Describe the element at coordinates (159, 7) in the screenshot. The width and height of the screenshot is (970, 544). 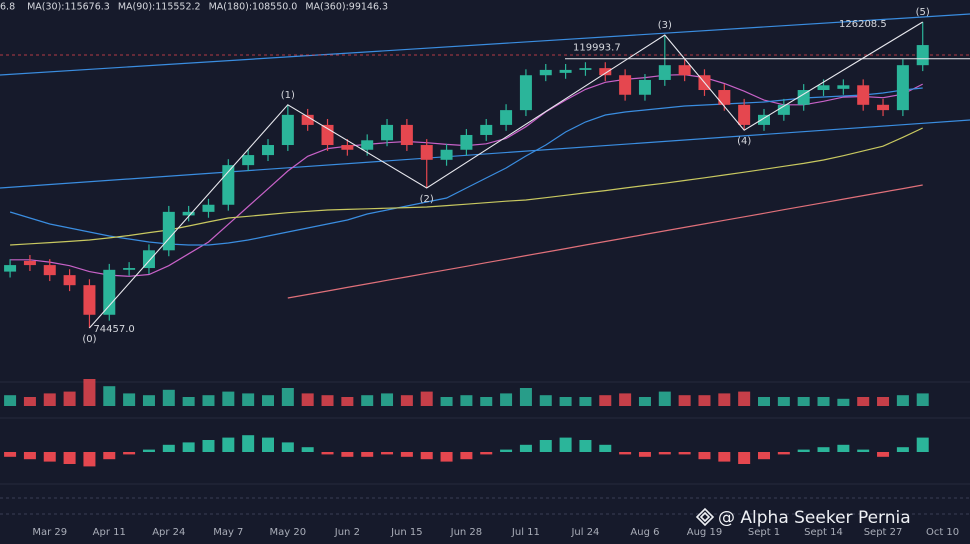
I see `legend-entry: MA(90):115552.2` at that location.